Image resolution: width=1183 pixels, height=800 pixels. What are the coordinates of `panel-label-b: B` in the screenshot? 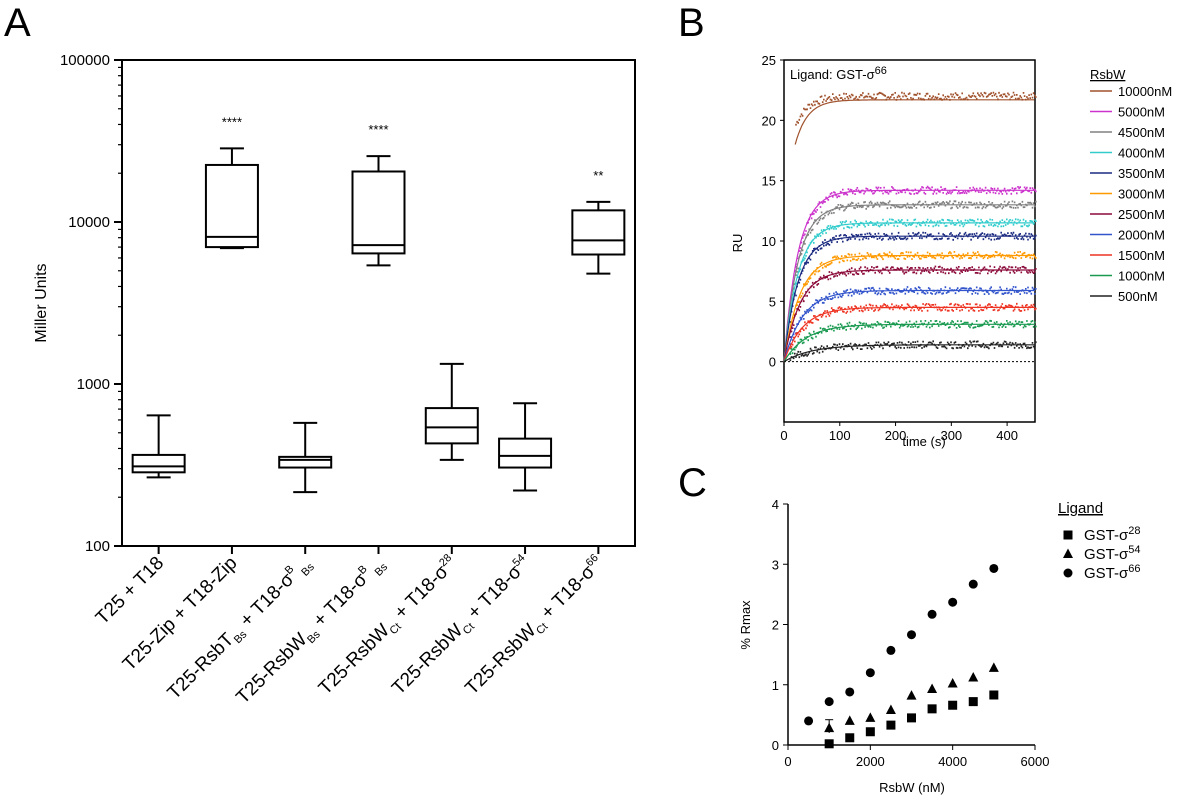 It's located at (691, 23).